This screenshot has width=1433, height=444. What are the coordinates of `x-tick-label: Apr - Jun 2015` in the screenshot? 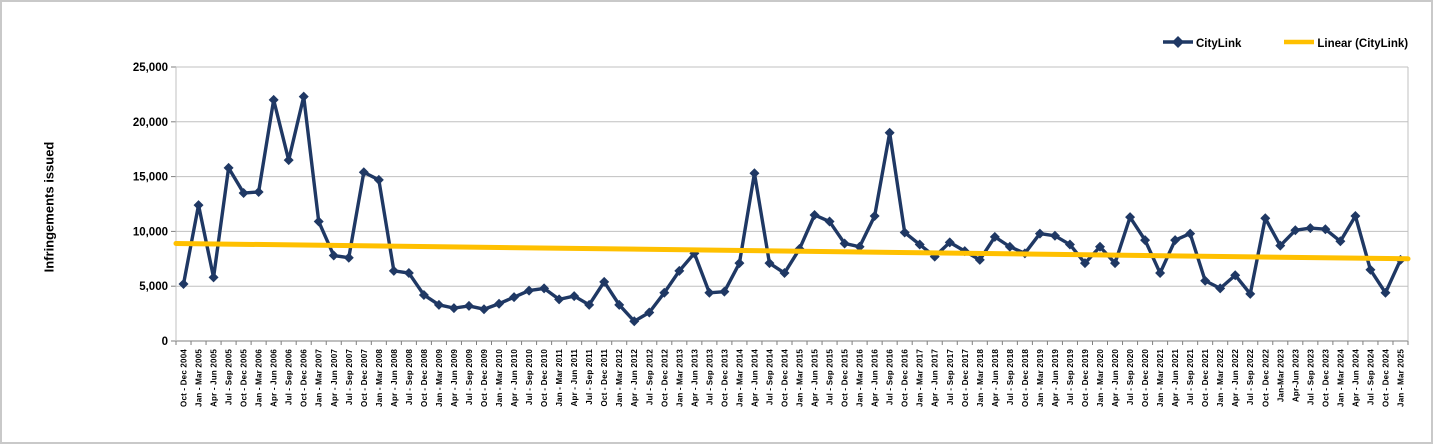 It's located at (815, 378).